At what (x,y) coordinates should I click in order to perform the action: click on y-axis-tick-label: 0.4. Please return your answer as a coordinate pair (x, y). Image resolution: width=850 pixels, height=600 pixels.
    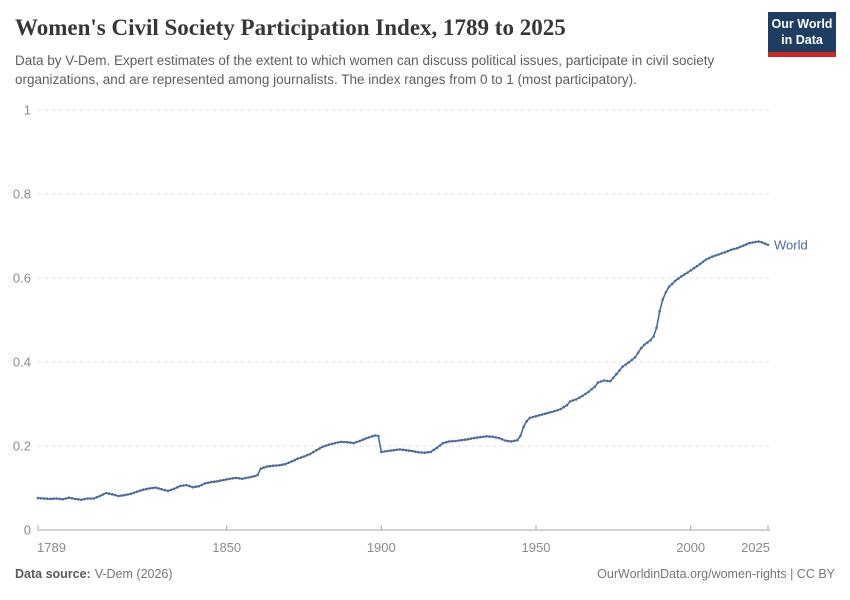
    Looking at the image, I should click on (22, 362).